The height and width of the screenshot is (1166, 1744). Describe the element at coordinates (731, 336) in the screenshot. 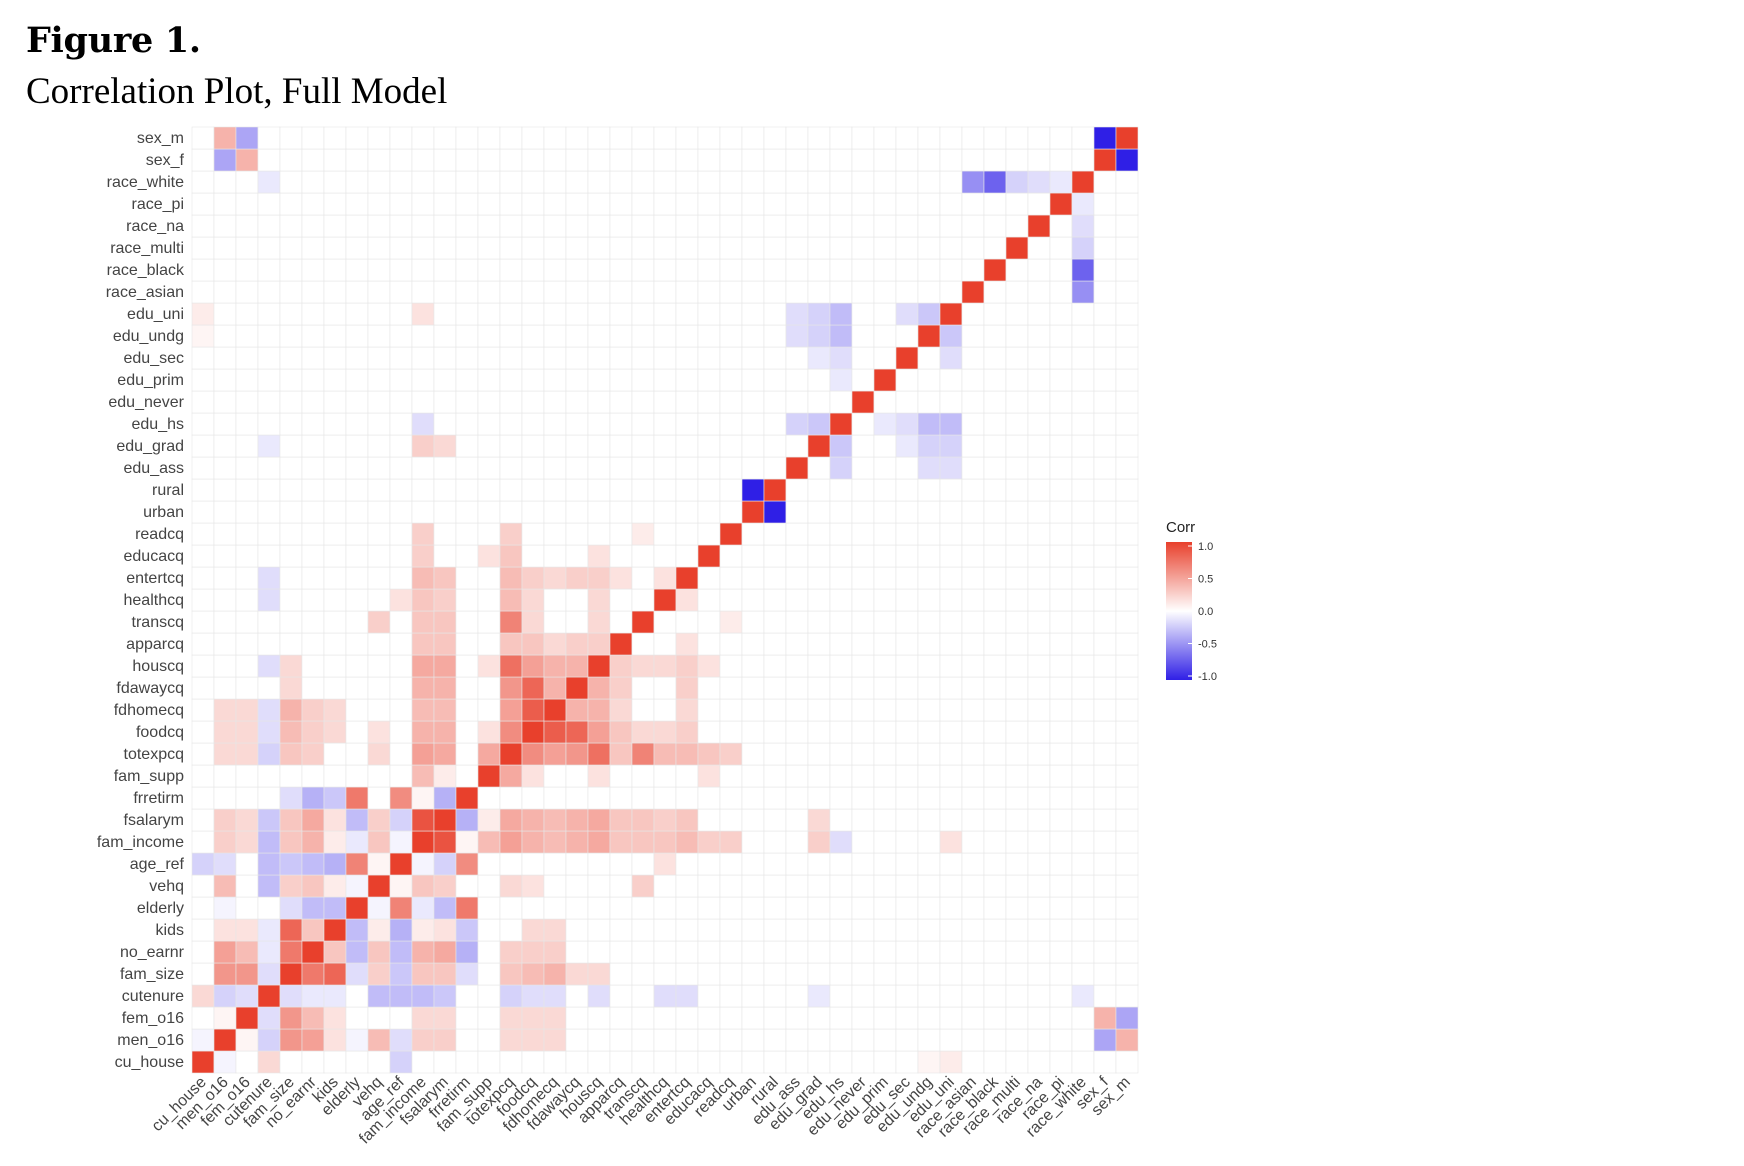

I see `heatmap-cell-readcq-edu_undg` at that location.